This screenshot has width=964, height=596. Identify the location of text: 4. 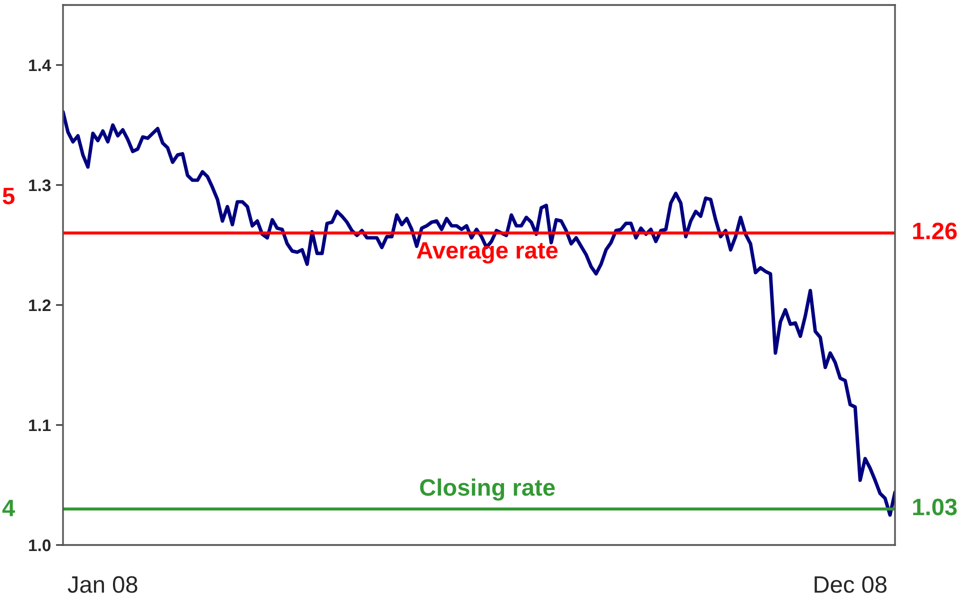
(9, 508).